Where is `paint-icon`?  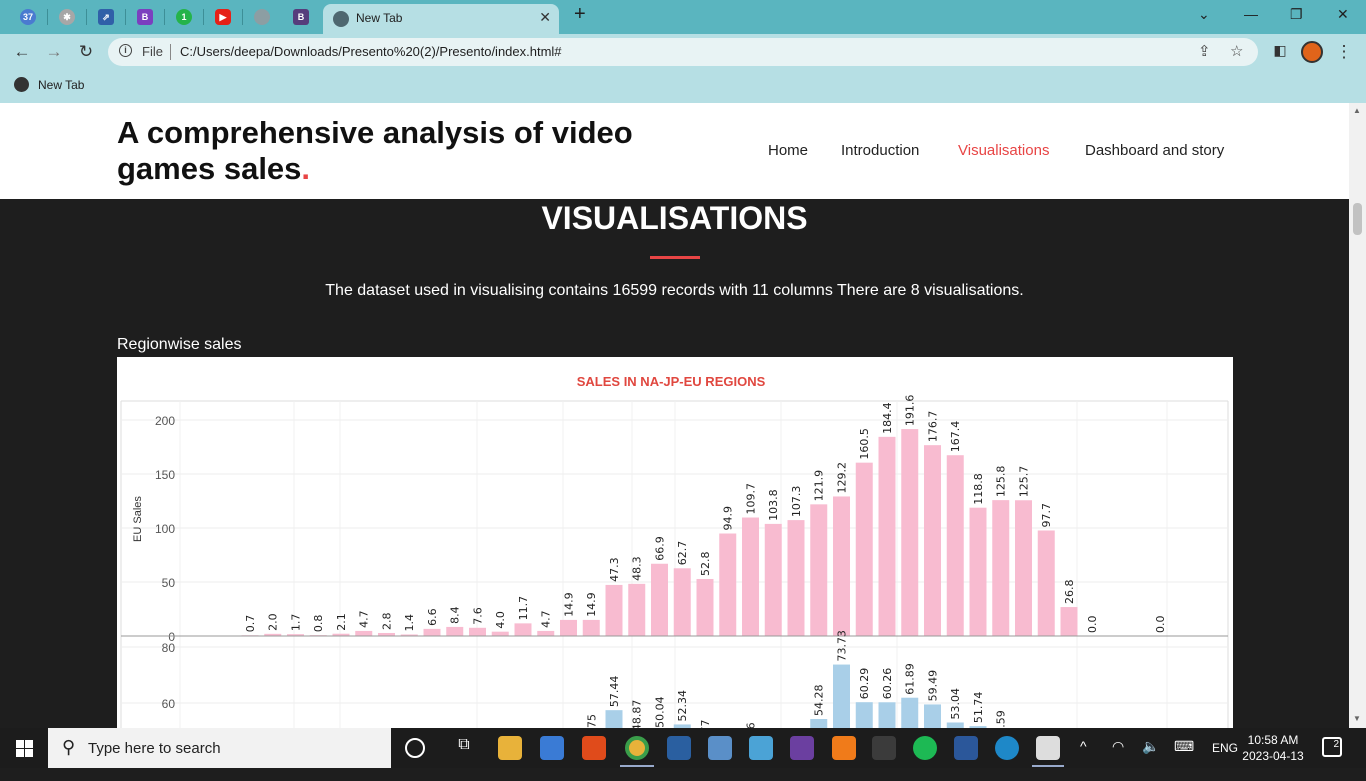 paint-icon is located at coordinates (884, 748).